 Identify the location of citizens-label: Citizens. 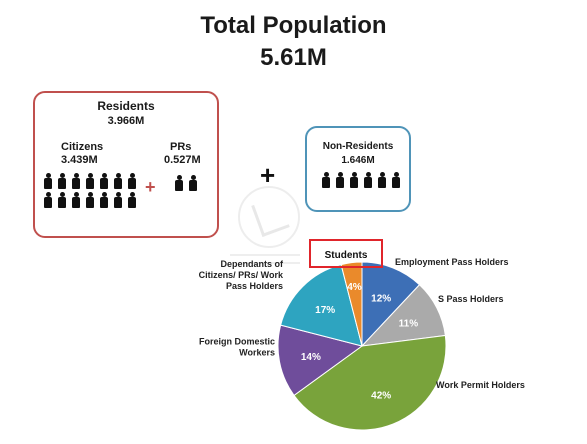
(82, 147).